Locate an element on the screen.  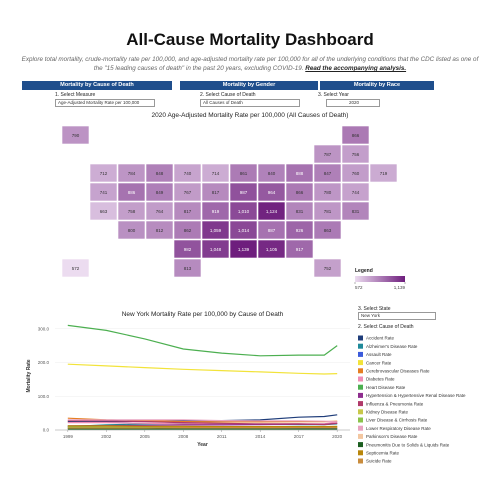
y-tick-label: 100.0 is located at coordinates (44, 396).